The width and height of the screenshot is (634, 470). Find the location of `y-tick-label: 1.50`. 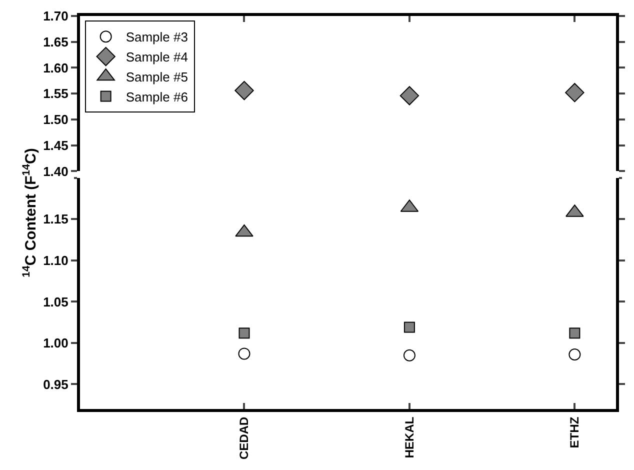

y-tick-label: 1.50 is located at coordinates (55, 120).